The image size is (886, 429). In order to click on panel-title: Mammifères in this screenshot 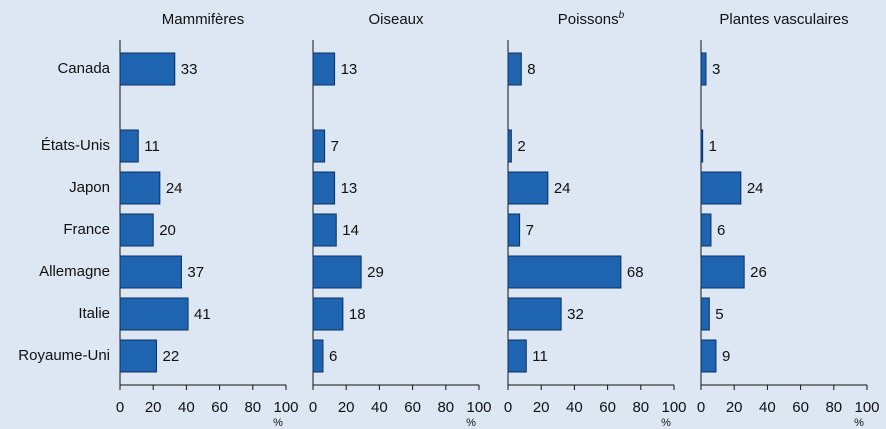, I will do `click(203, 19)`.